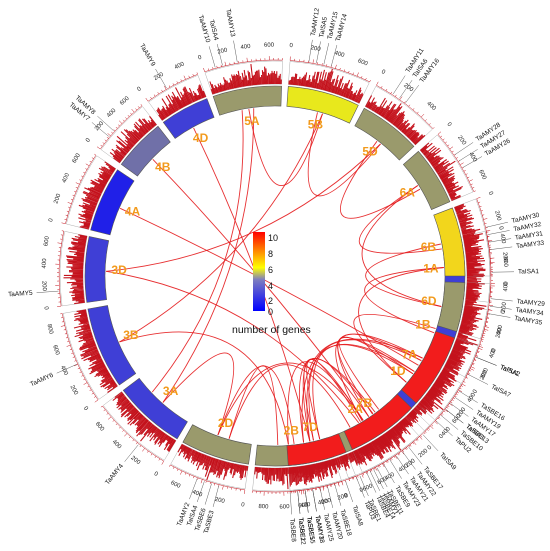 This screenshot has width=550, height=551. What do you see at coordinates (50, 330) in the screenshot?
I see `tick-label: 800` at bounding box center [50, 330].